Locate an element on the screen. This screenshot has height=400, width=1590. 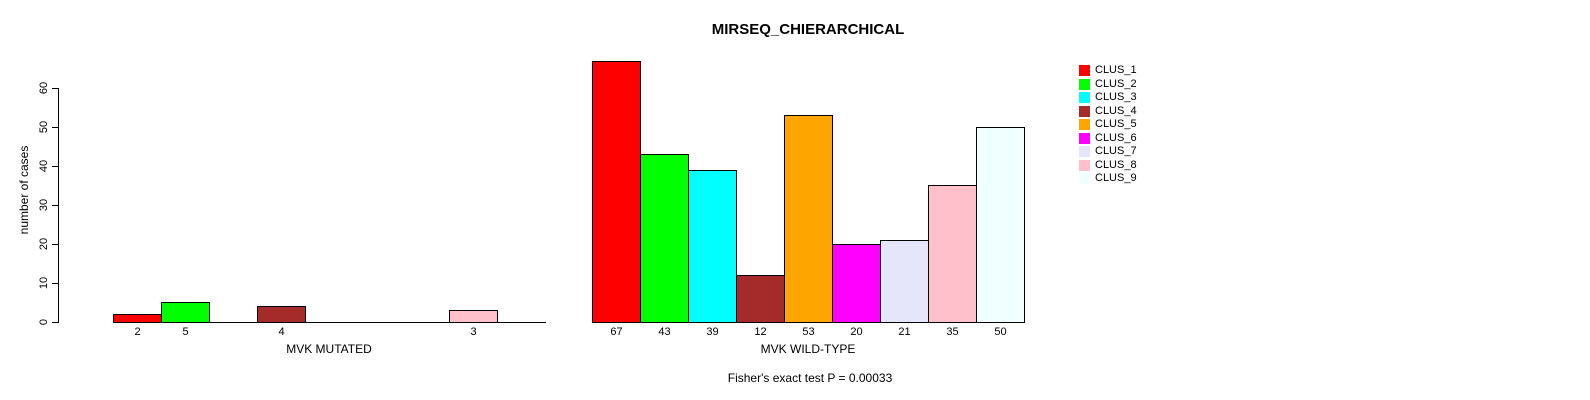
x-axis-title: MVK WILD-TYPE is located at coordinates (808, 349).